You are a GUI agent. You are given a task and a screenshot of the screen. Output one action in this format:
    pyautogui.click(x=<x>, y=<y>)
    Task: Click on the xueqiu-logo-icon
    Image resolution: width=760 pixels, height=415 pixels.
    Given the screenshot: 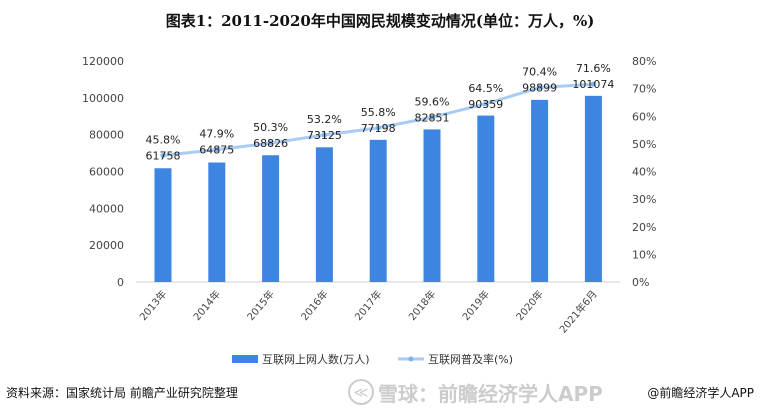 What is the action you would take?
    pyautogui.click(x=361, y=392)
    